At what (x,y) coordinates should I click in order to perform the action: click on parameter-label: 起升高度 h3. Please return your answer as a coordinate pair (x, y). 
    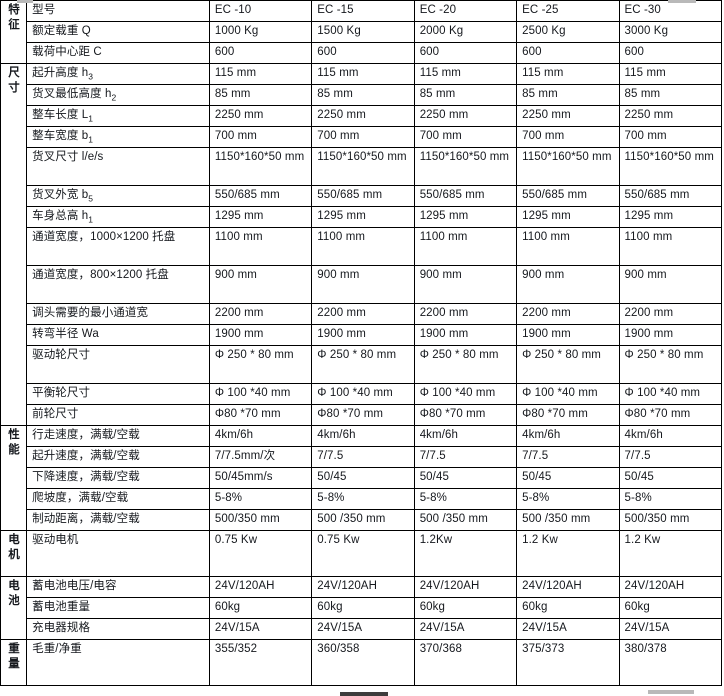
    Looking at the image, I should click on (118, 74).